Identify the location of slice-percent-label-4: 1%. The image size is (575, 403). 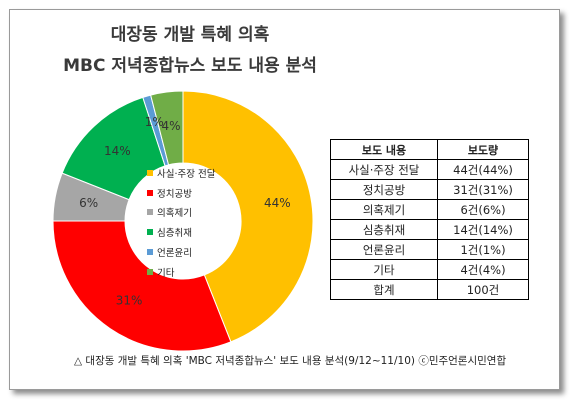
(154, 122).